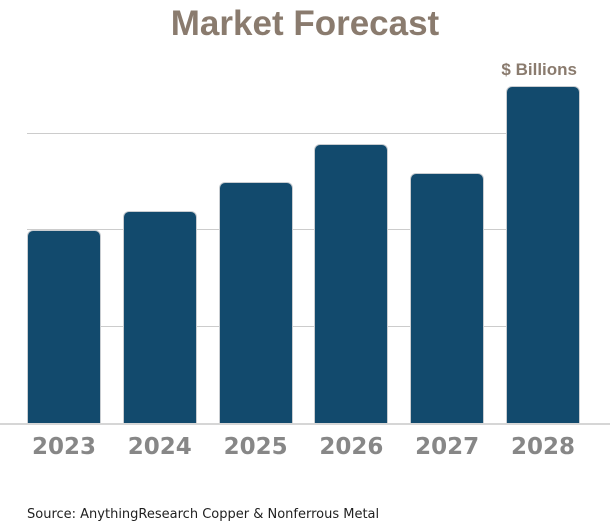  I want to click on bar-2023, so click(64, 326).